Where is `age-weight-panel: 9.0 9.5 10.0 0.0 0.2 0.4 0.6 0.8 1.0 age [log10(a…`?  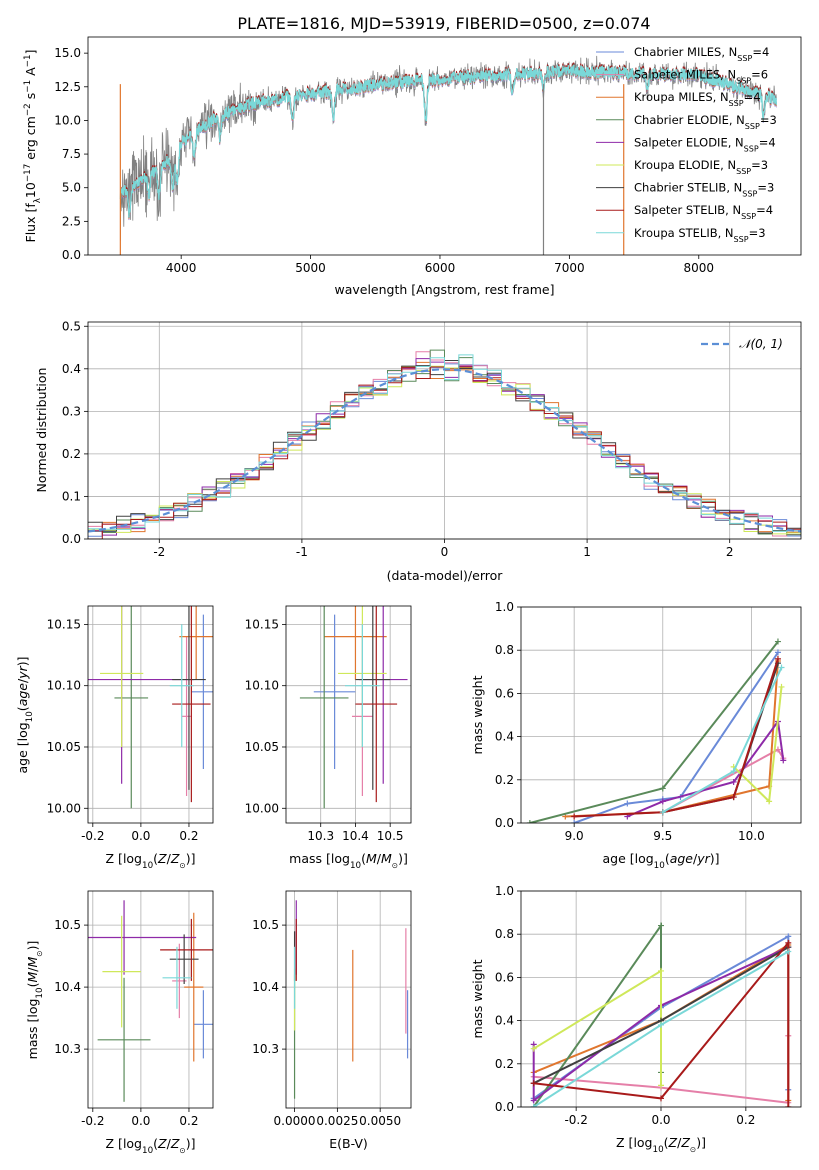
age-weight-panel: 9.0 9.5 10.0 0.0 0.2 0.4 0.6 0.8 1.0 age [log10(a… is located at coordinates (636, 735).